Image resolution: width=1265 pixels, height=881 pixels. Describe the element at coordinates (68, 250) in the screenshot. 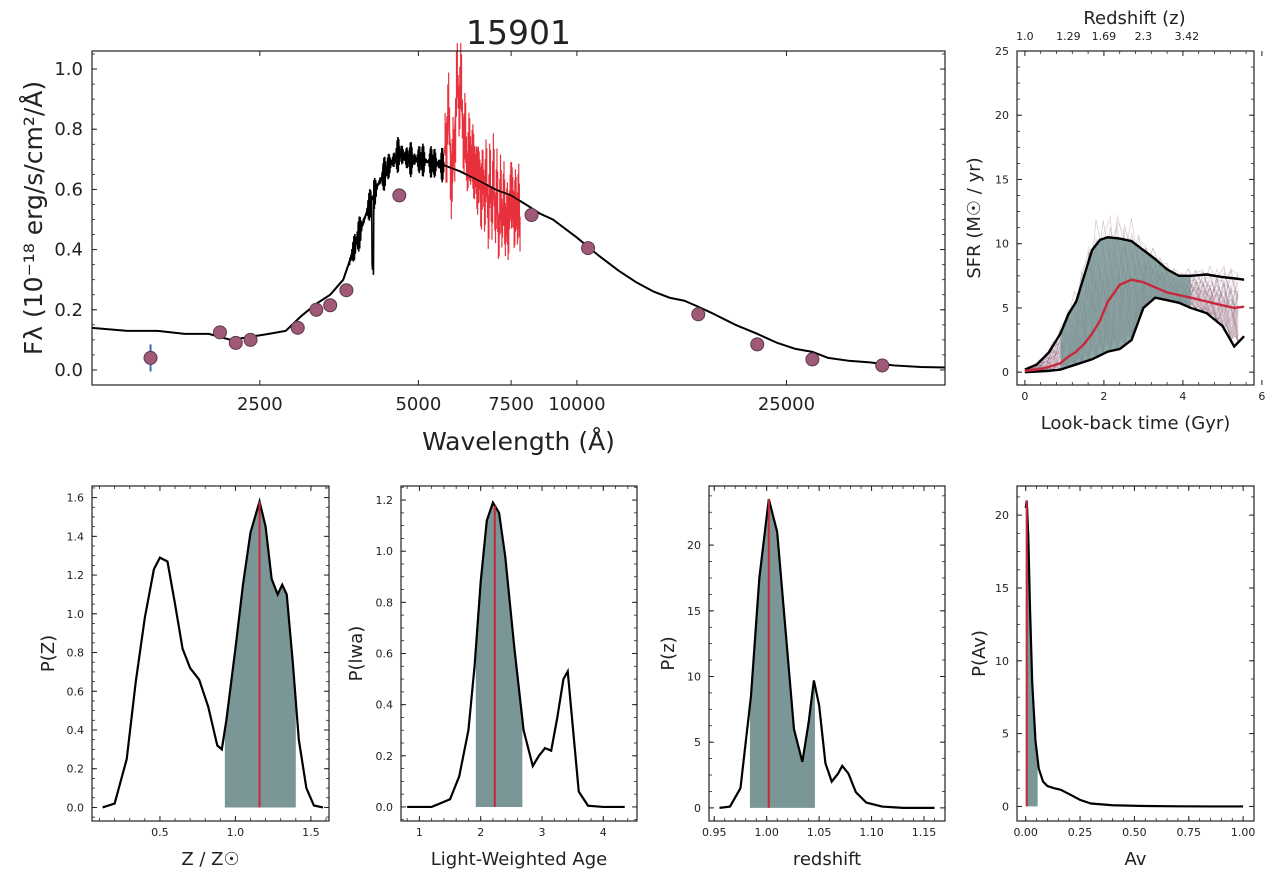

I see `sed-ytick-label: 0.4` at that location.